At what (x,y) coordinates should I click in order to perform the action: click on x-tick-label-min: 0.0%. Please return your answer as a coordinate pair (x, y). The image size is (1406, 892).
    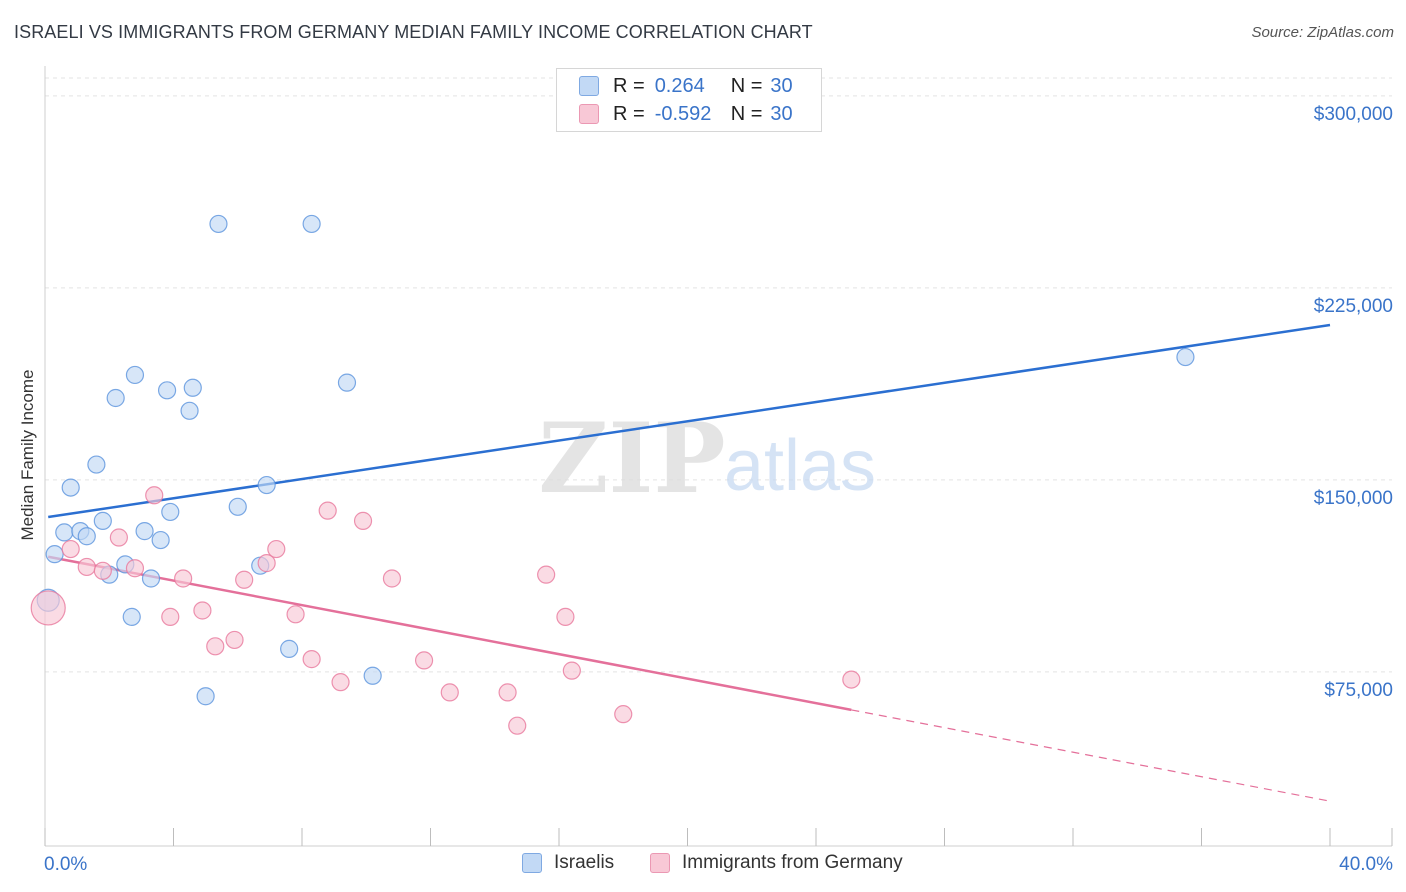
    Looking at the image, I should click on (65, 864).